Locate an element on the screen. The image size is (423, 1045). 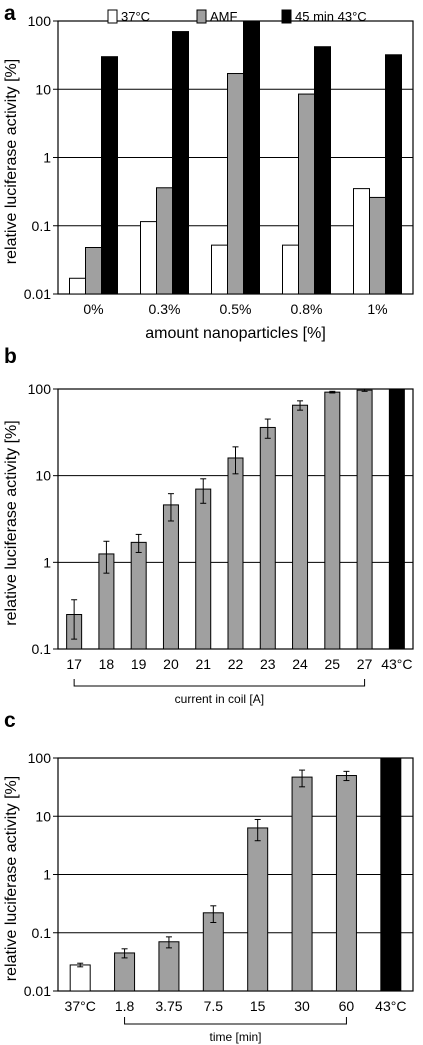
panel-a-x-tick-label: 0% is located at coordinates (93, 309).